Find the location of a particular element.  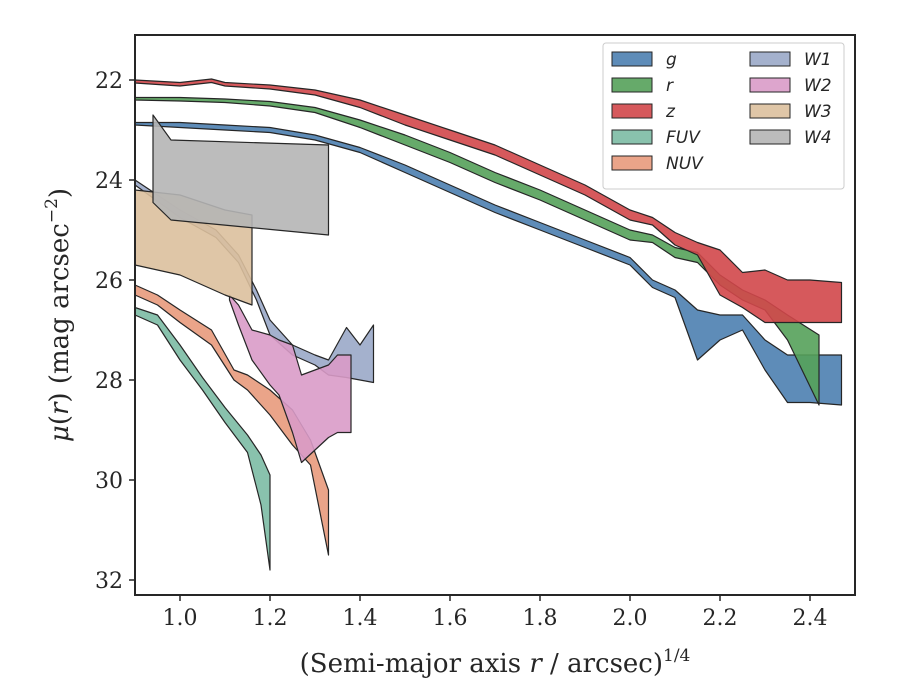

legend-label-nuv: NUV is located at coordinates (685, 164).